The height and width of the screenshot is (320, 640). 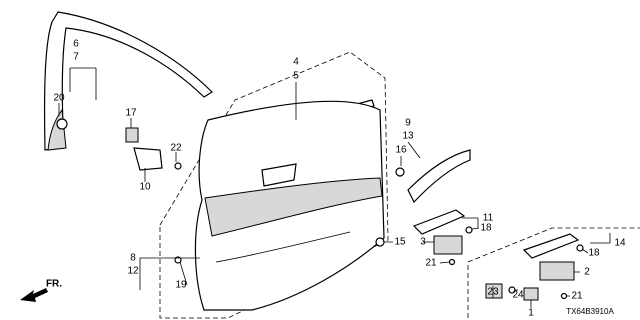 I want to click on callout-label: 24, so click(x=518, y=295).